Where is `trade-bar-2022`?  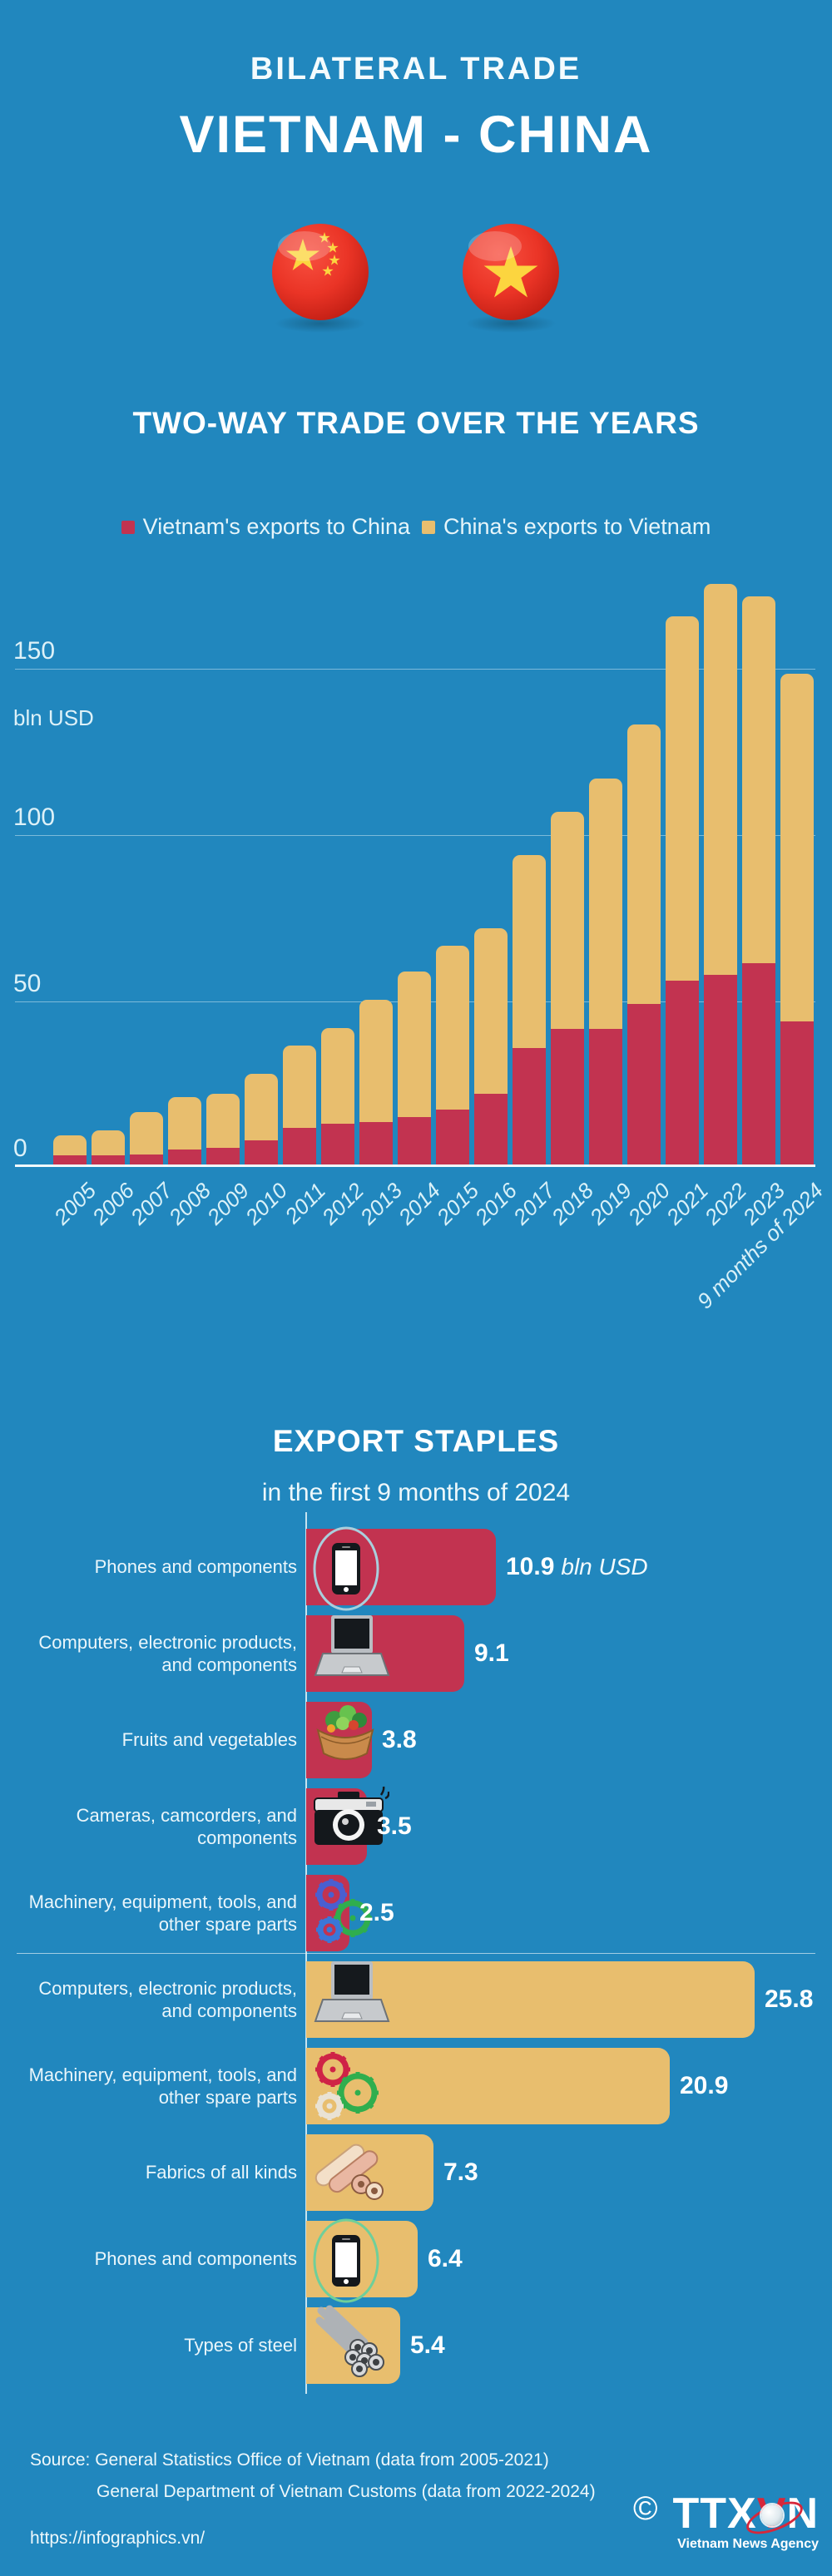
trade-bar-2022 is located at coordinates (720, 875).